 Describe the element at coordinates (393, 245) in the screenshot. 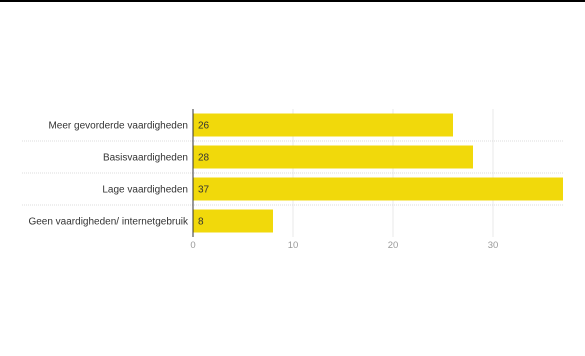

I see `tick-label-20: 20` at that location.